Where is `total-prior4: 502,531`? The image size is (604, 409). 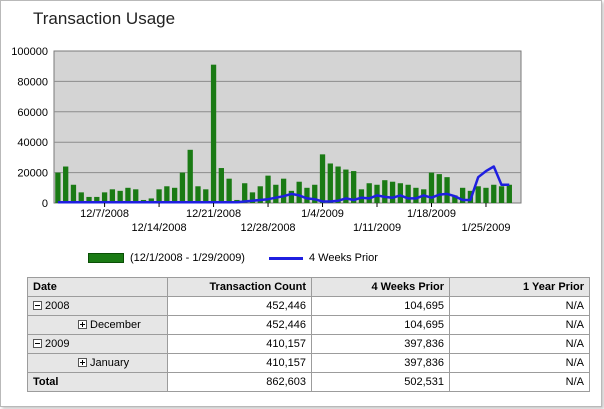 total-prior4: 502,531 is located at coordinates (380, 382).